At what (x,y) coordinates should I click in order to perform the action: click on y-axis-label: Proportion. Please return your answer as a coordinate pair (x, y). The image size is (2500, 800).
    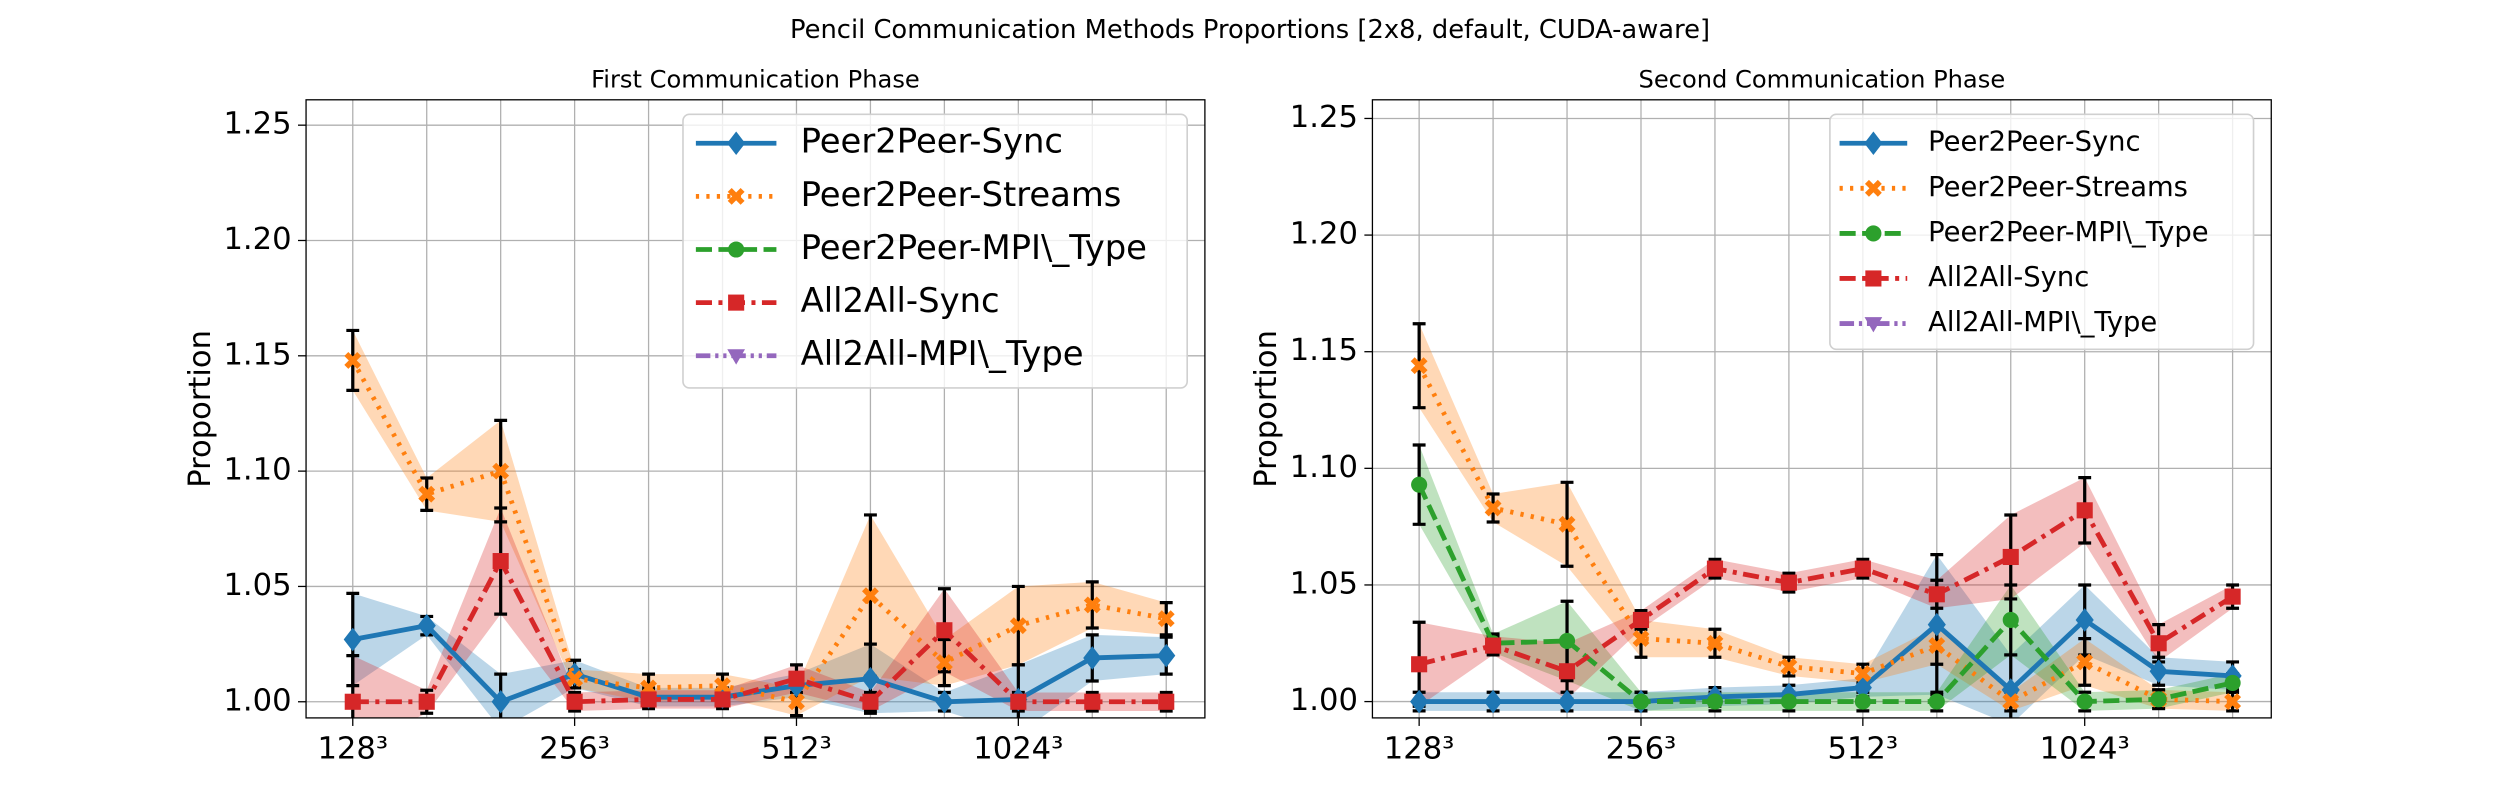
    Looking at the image, I should click on (1266, 409).